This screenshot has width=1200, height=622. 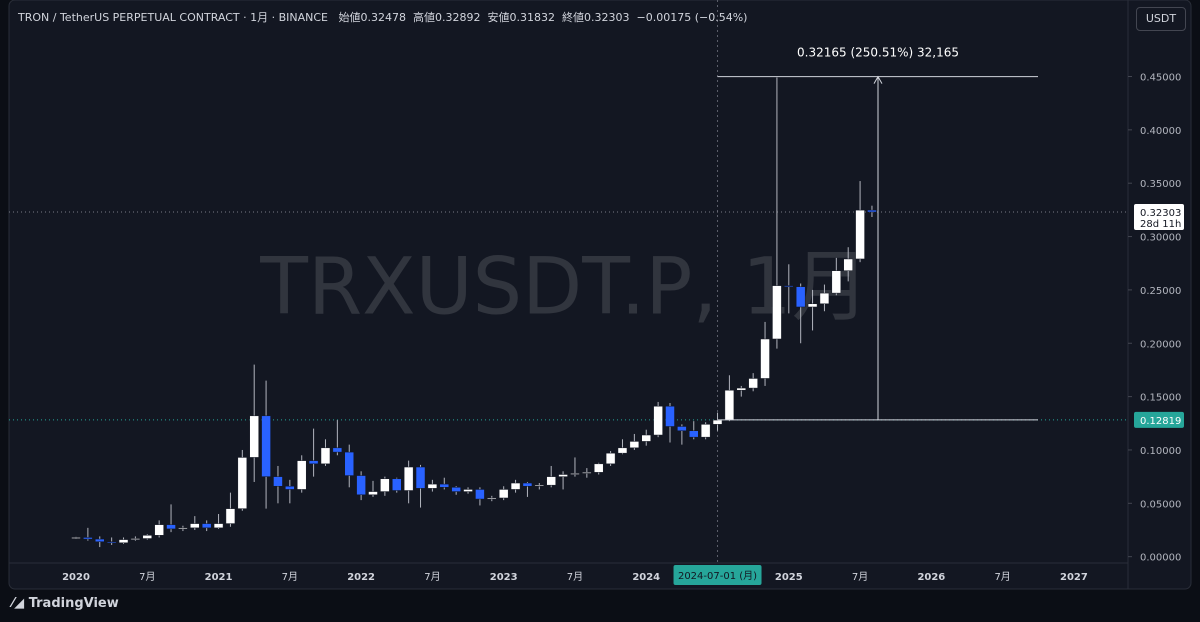 I want to click on watermark: TRXUSDT.P, 1月, so click(x=564, y=287).